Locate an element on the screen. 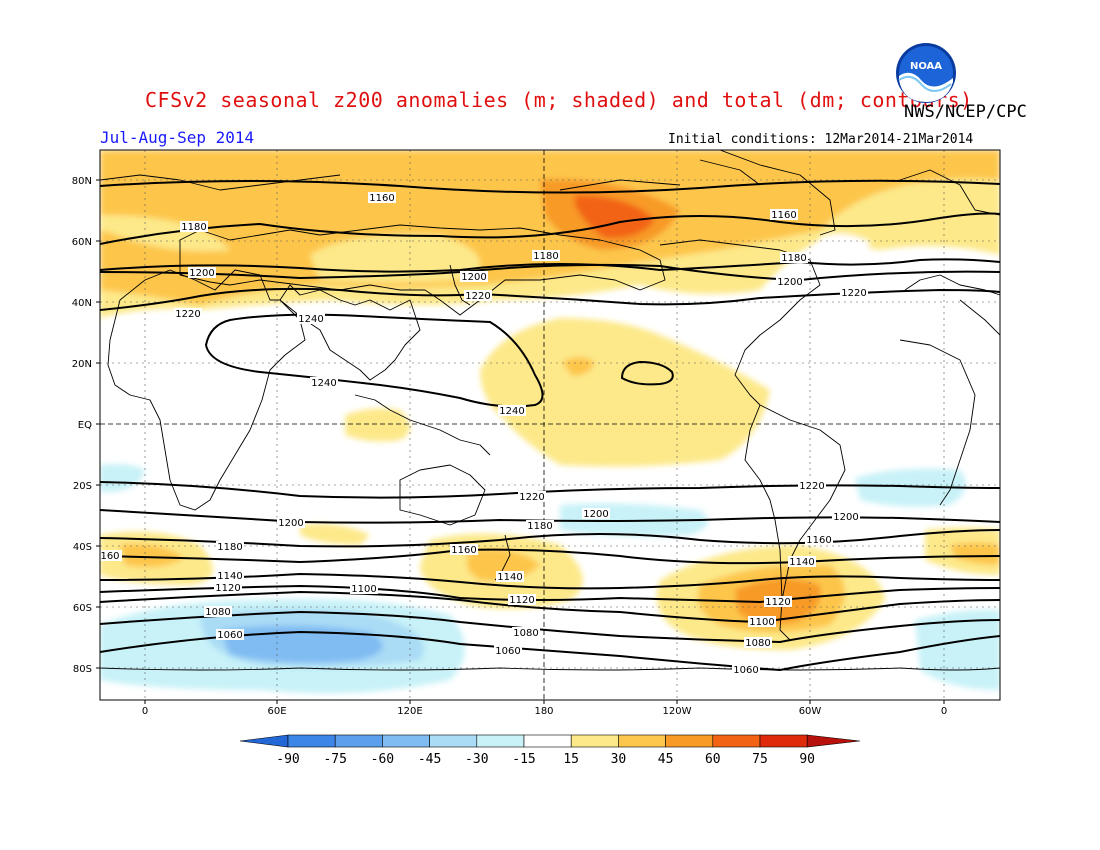 The image size is (1100, 850). season-label: Jul-Aug-Sep 2014 is located at coordinates (177, 137).